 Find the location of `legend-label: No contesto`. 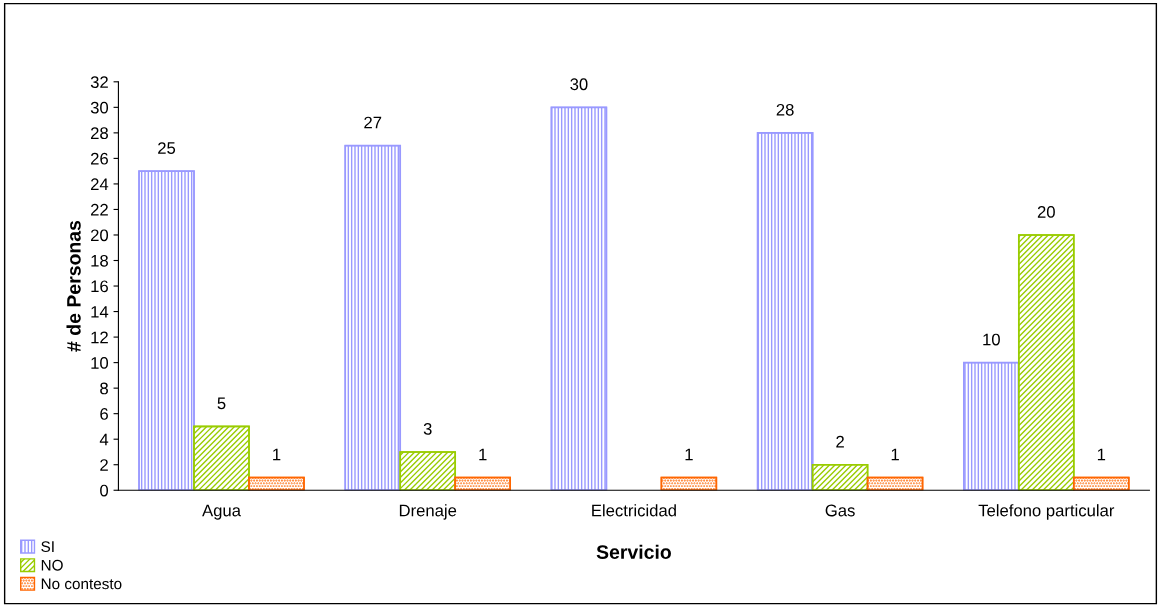

legend-label: No contesto is located at coordinates (81, 584).